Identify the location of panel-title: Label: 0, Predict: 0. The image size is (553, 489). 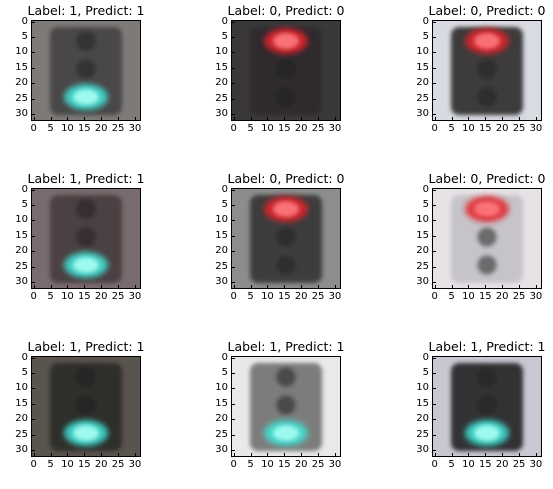
(286, 178).